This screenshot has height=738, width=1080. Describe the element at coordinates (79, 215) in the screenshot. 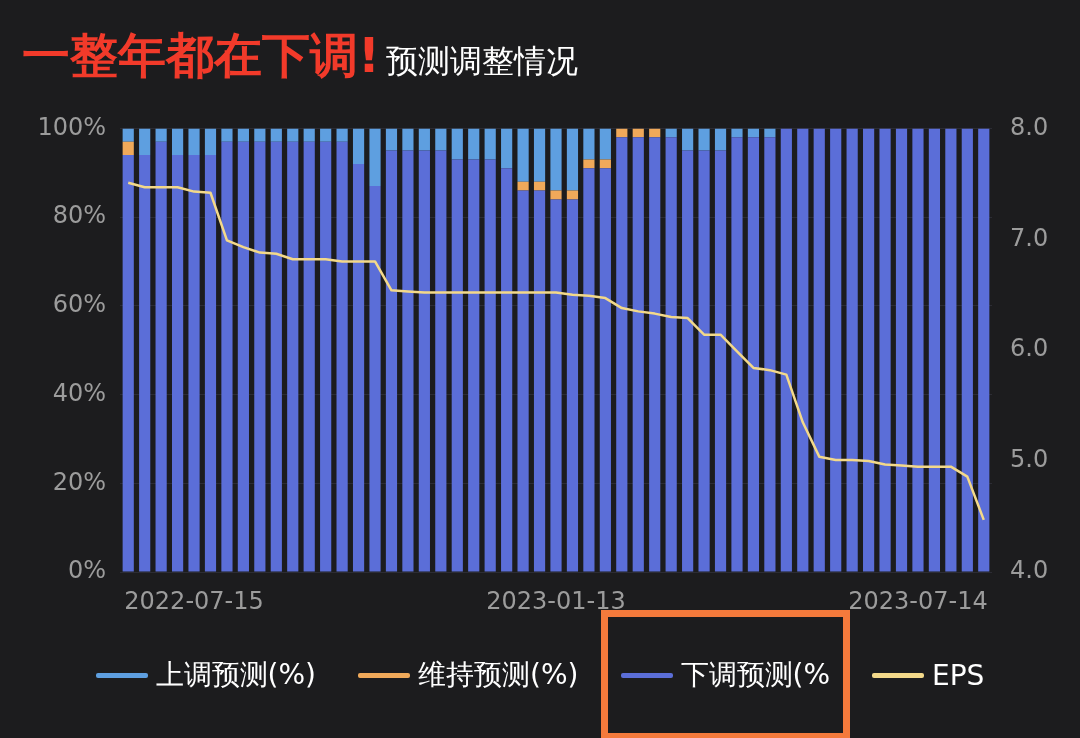

I see `y-tick-label: 80%` at that location.